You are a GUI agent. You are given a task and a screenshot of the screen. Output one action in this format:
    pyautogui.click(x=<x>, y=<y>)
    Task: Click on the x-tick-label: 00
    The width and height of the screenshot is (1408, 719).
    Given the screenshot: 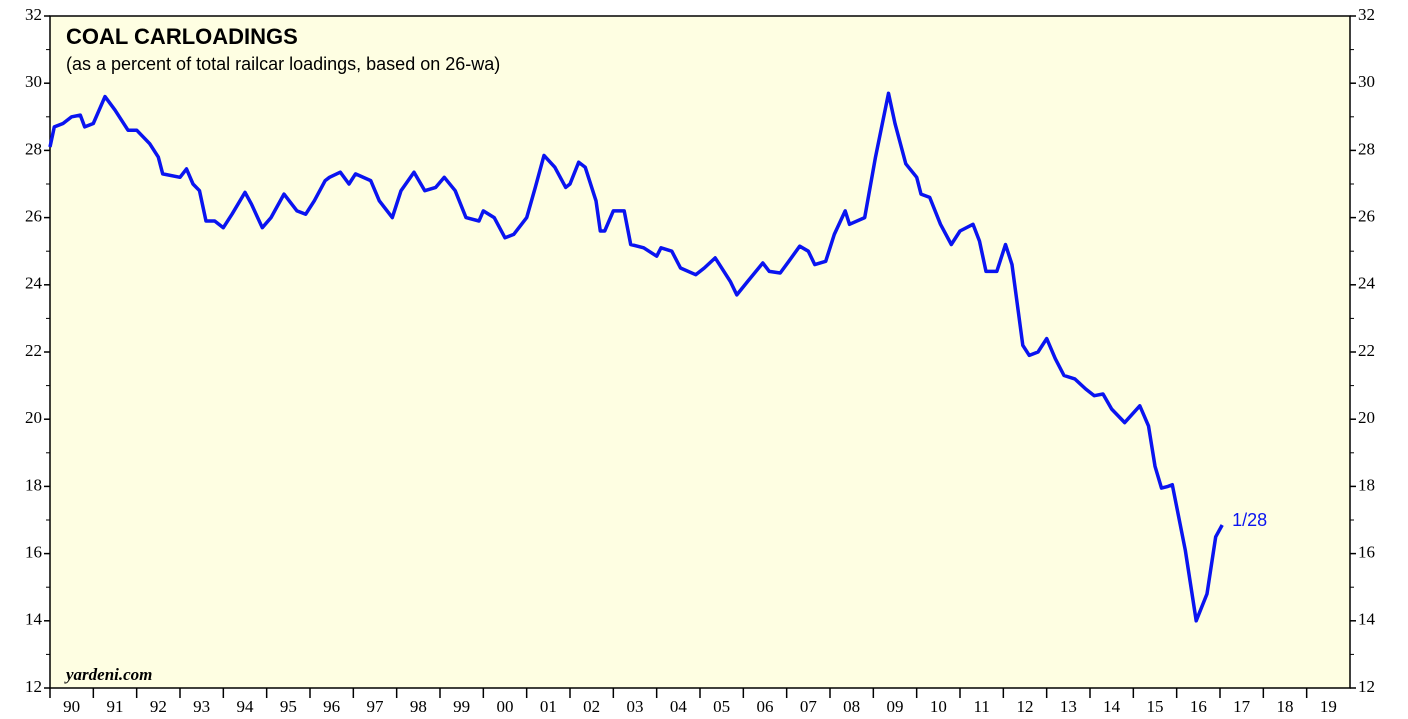 What is the action you would take?
    pyautogui.click(x=505, y=706)
    